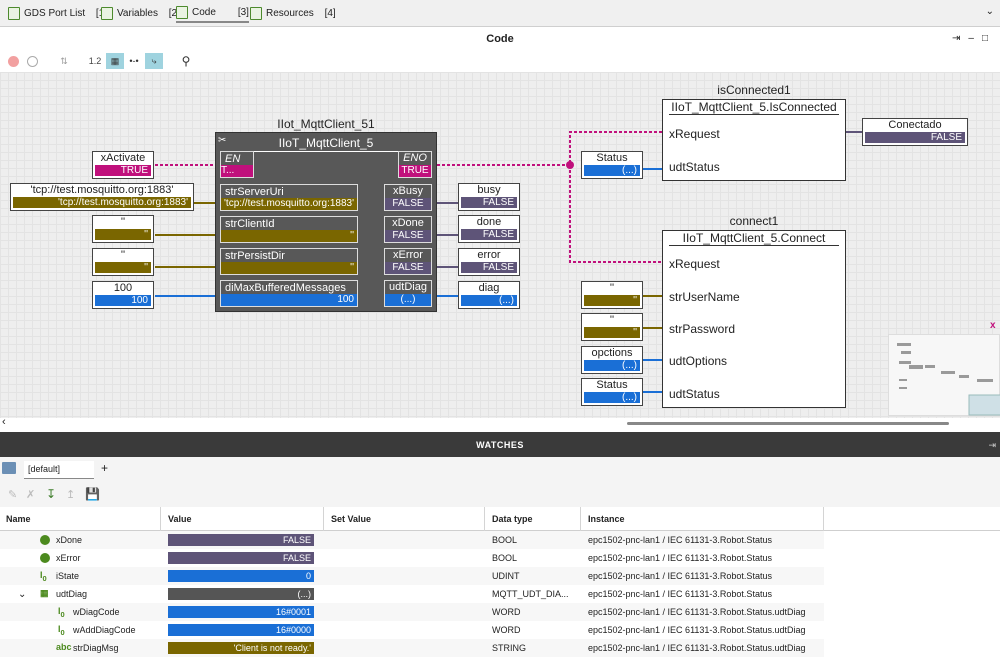 This screenshot has width=1000, height=665. What do you see at coordinates (694, 134) in the screenshot?
I see `isconnected-pin-xrequest: xRequest` at bounding box center [694, 134].